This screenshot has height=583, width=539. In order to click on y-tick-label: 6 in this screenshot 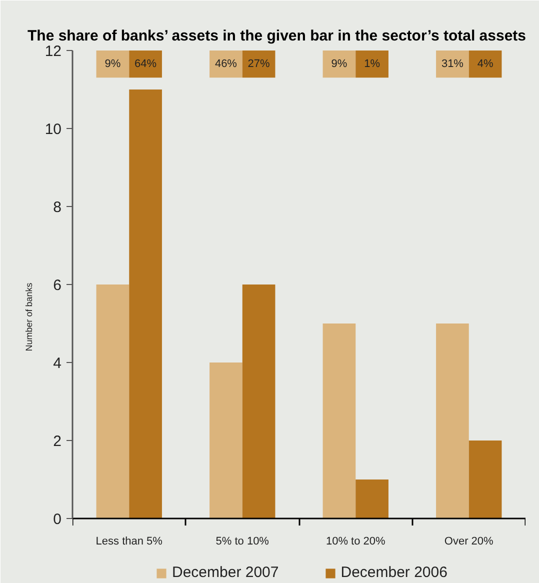, I will do `click(57, 285)`.